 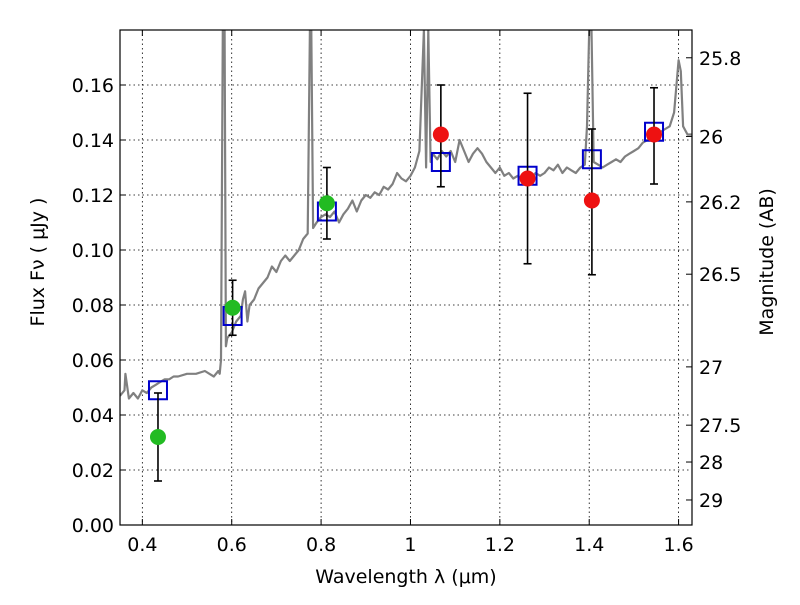 What do you see at coordinates (93, 141) in the screenshot?
I see `y-tick-label: 0.14` at bounding box center [93, 141].